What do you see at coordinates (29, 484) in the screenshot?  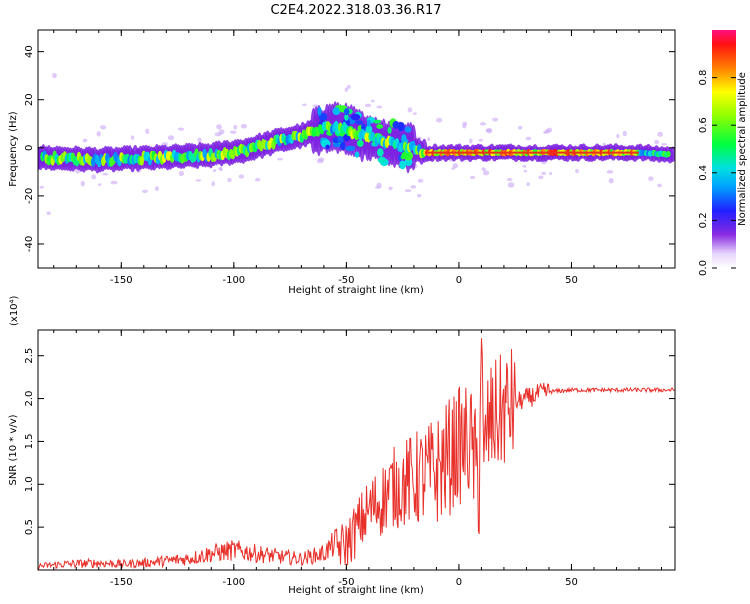 I see `snr-y-tick-label-1: 1.0` at bounding box center [29, 484].